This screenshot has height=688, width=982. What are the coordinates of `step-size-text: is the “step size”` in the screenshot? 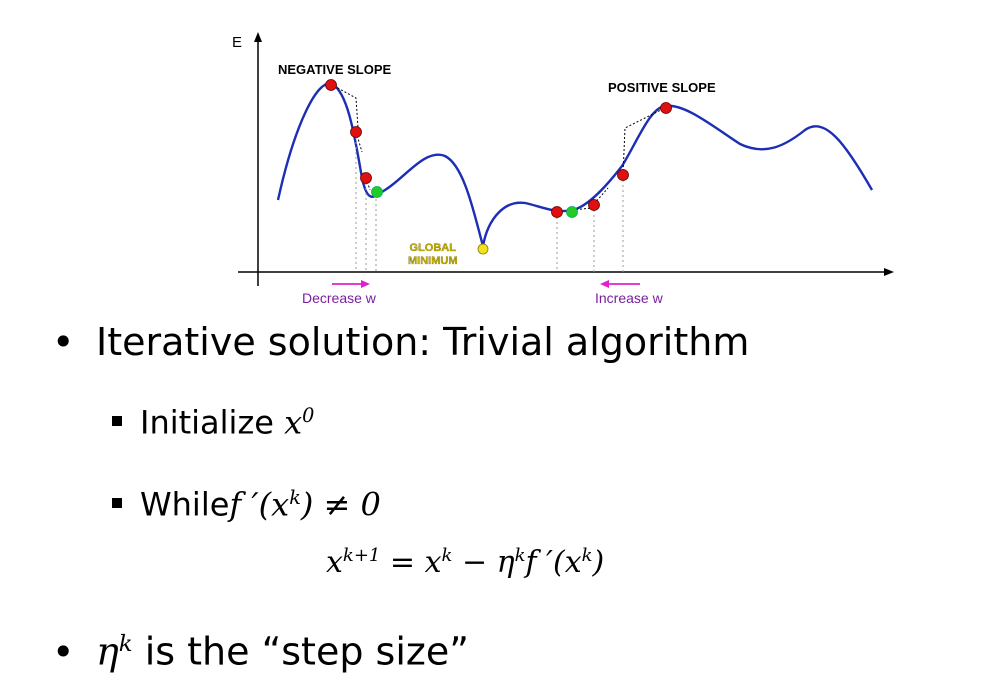 It's located at (300, 651).